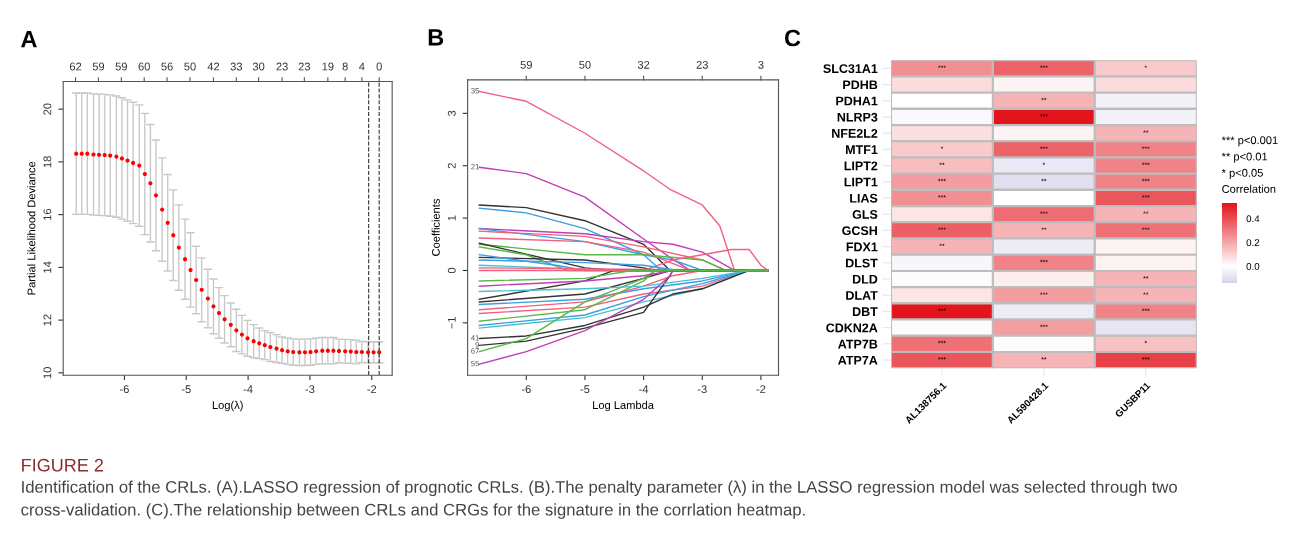  What do you see at coordinates (435, 227) in the screenshot?
I see `y-axis-title: Coefficients` at bounding box center [435, 227].